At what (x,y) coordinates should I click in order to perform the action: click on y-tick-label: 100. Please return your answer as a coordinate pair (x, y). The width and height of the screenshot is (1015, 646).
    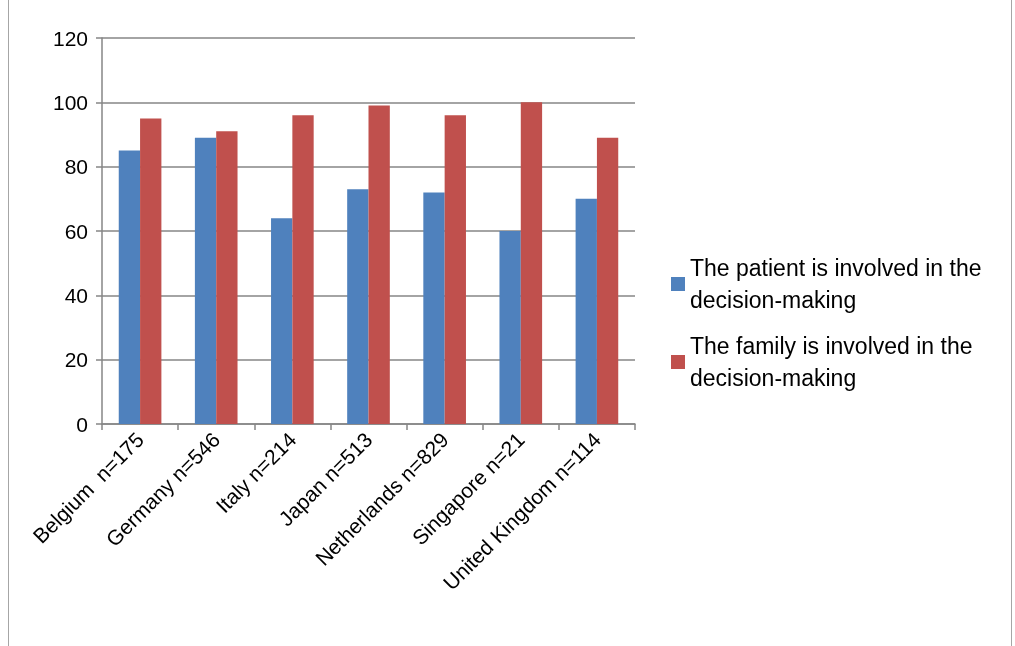
    Looking at the image, I should click on (70, 102).